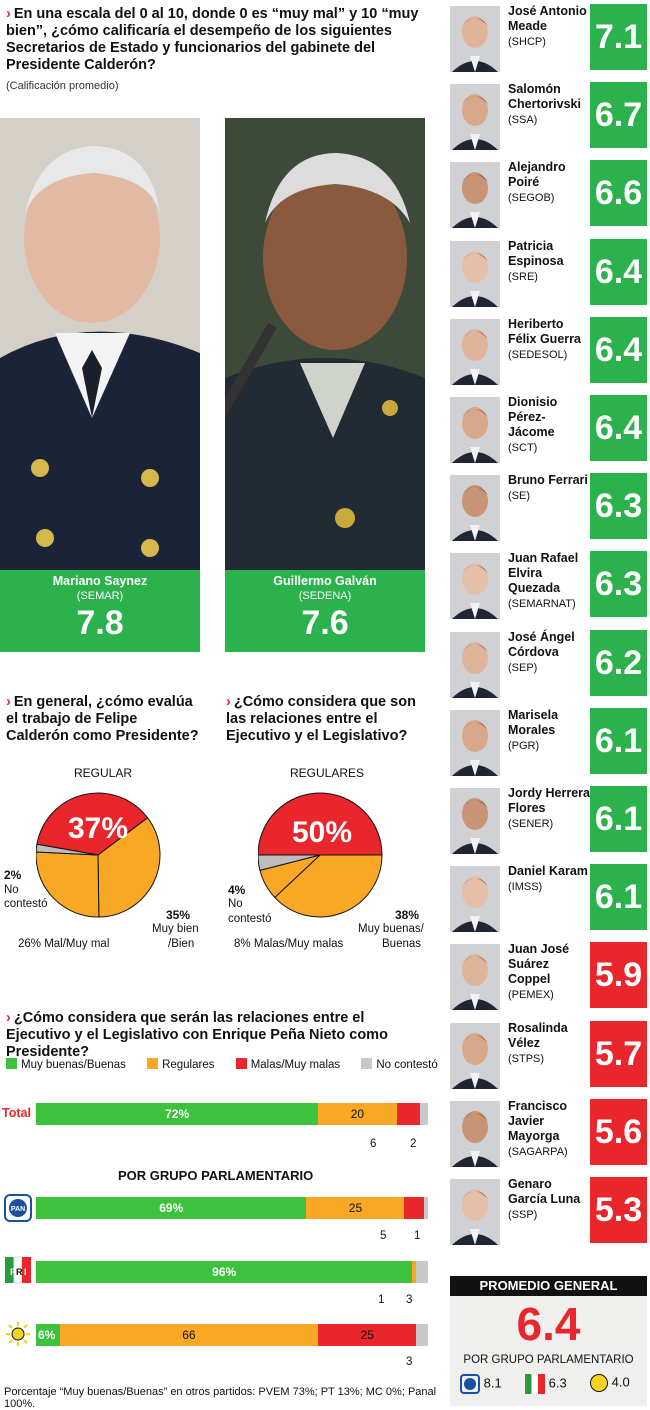 The image size is (650, 1410). Describe the element at coordinates (548, 508) in the screenshot. I see `secretary-row: Bruno Ferrari (SE) 6.3` at that location.